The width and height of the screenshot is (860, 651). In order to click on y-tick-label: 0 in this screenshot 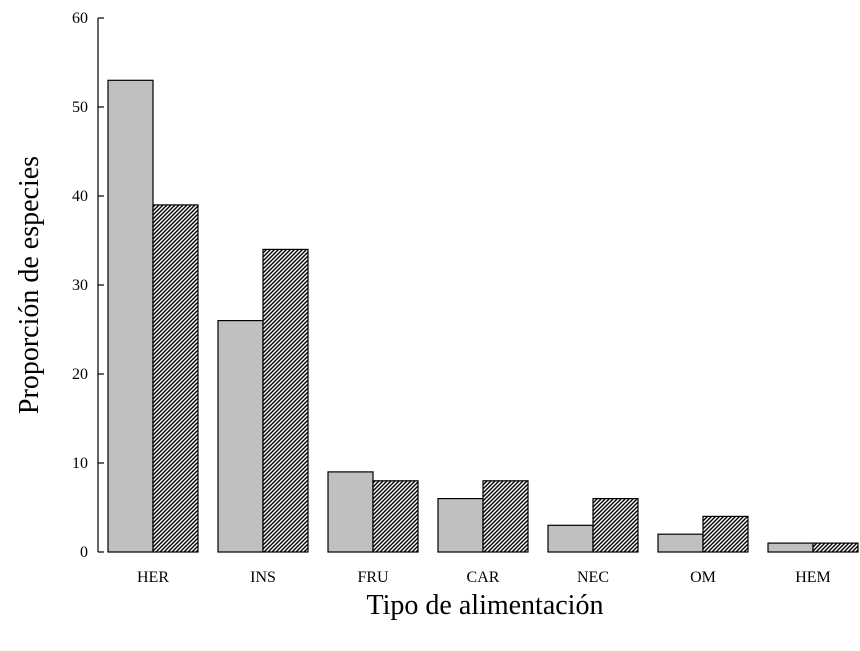, I will do `click(84, 552)`.